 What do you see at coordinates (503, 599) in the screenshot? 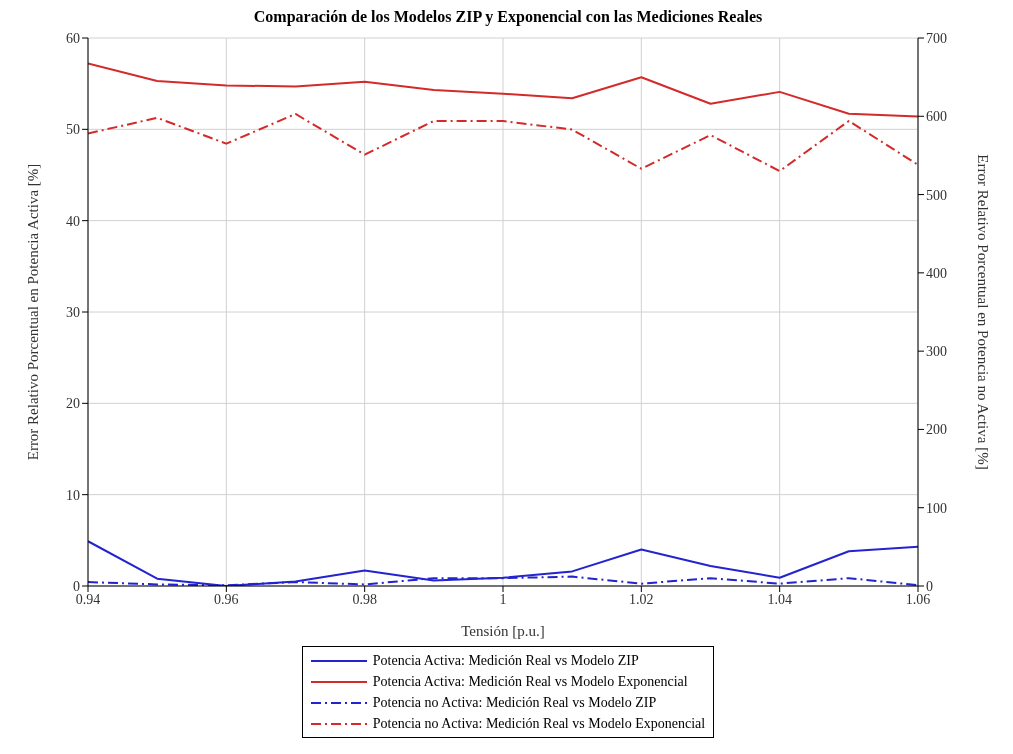
I see `x-tick-label: 1` at bounding box center [503, 599].